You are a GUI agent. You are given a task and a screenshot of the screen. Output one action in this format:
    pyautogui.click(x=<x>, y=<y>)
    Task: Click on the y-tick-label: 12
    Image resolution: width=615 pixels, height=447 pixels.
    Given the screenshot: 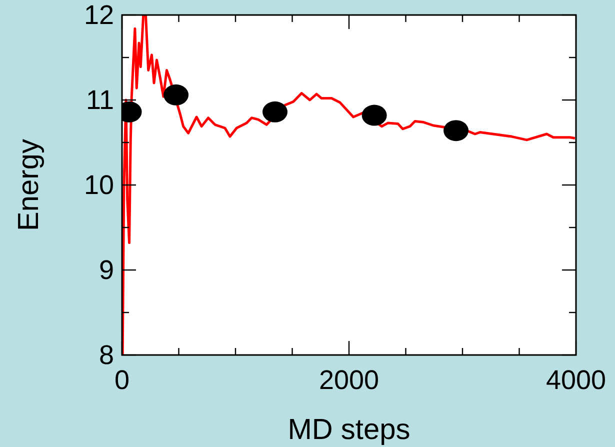 What is the action you would take?
    pyautogui.click(x=99, y=15)
    